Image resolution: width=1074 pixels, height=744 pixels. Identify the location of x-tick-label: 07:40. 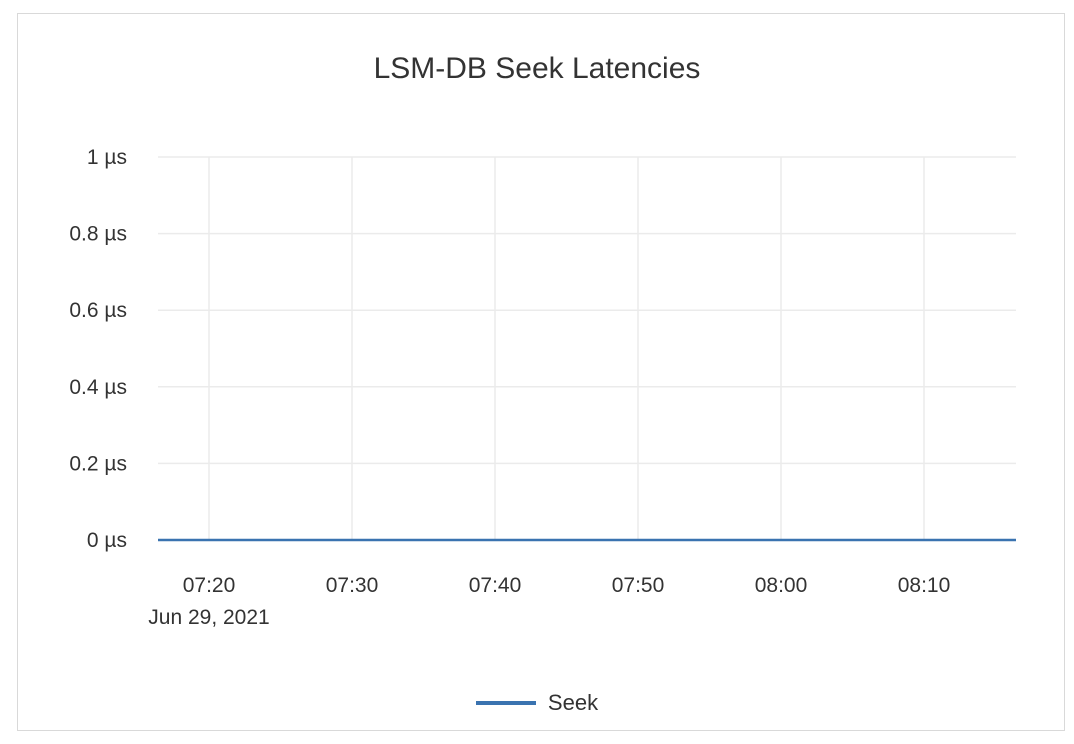
(495, 585).